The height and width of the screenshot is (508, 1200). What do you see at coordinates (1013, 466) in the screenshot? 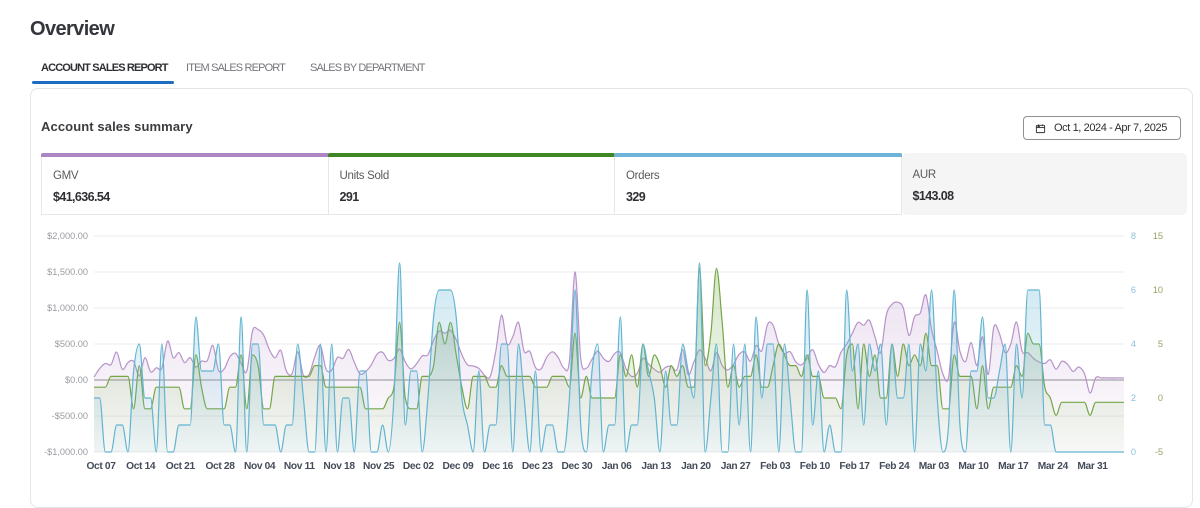
I see `svg-text: Mar 17` at bounding box center [1013, 466].